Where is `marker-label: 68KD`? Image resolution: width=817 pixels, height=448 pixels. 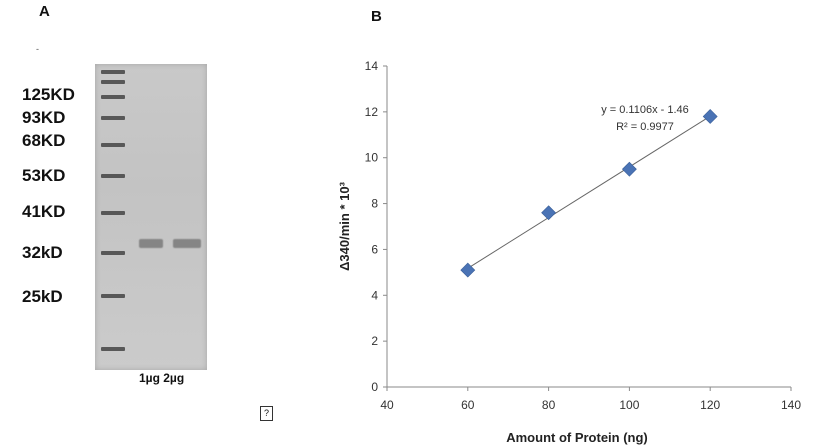
marker-label: 68KD is located at coordinates (44, 140).